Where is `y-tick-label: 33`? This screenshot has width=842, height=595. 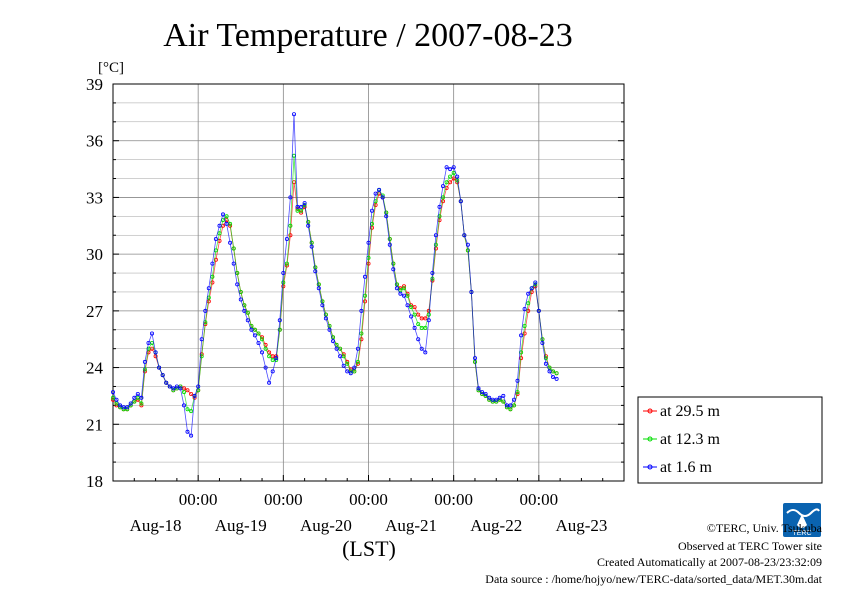 y-tick-label: 33 is located at coordinates (94, 197).